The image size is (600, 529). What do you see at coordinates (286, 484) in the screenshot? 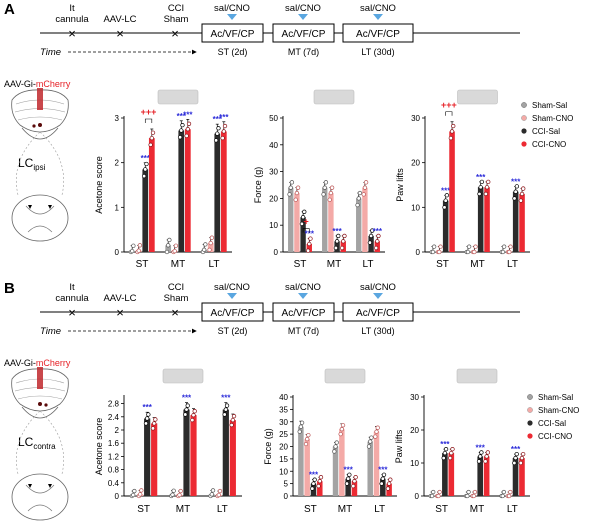
I see `y-tick-label: 5` at bounding box center [286, 484].